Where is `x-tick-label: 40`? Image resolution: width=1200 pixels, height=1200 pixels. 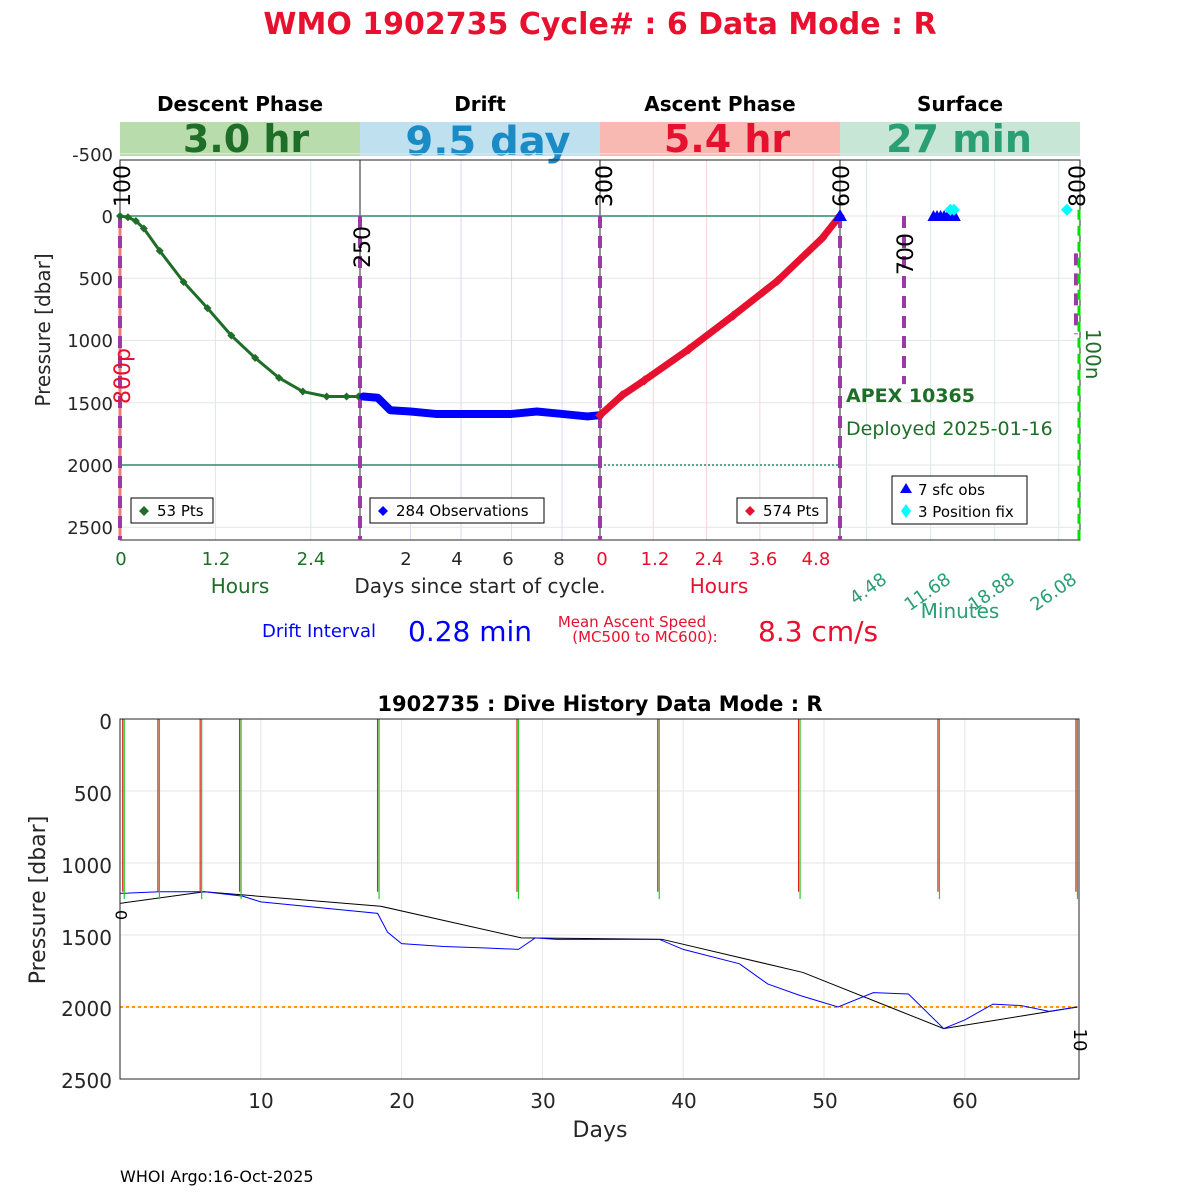 x-tick-label: 40 is located at coordinates (683, 1101).